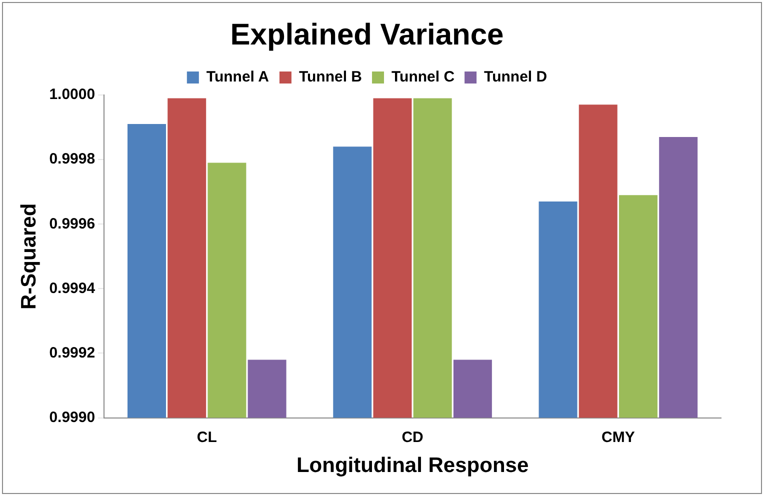 This screenshot has height=496, width=764. What do you see at coordinates (28, 256) in the screenshot?
I see `y-axis-title: R-Squared` at bounding box center [28, 256].